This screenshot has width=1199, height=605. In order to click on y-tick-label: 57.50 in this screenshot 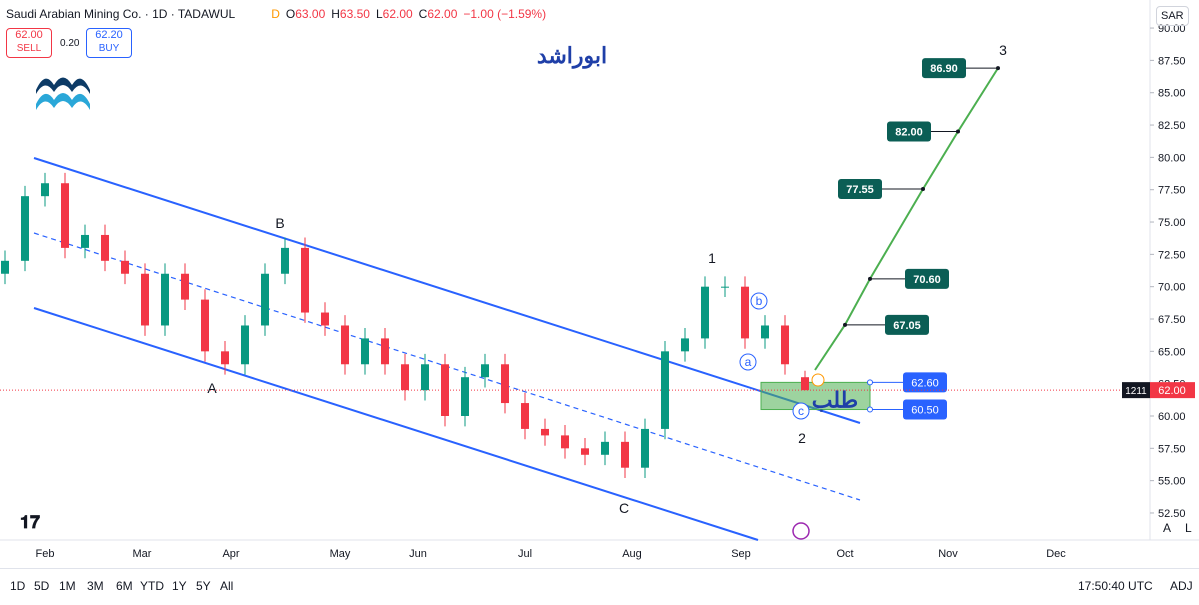, I will do `click(1172, 449)`.